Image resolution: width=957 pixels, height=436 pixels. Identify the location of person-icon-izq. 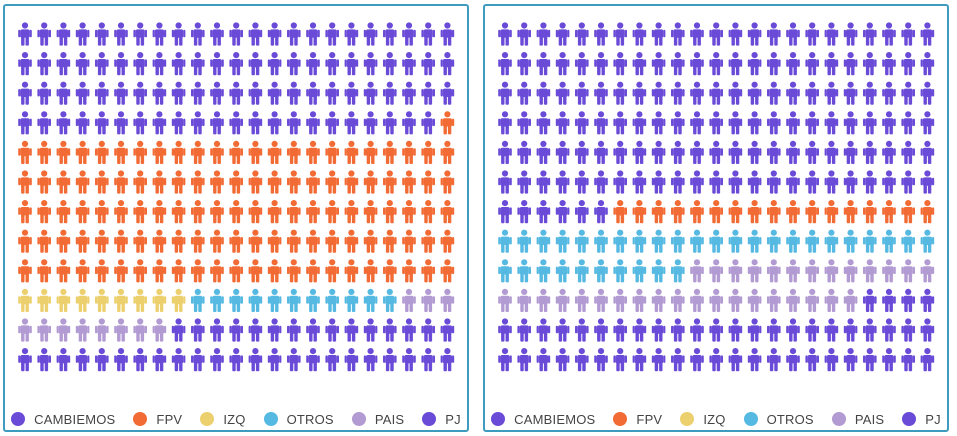
(63, 300).